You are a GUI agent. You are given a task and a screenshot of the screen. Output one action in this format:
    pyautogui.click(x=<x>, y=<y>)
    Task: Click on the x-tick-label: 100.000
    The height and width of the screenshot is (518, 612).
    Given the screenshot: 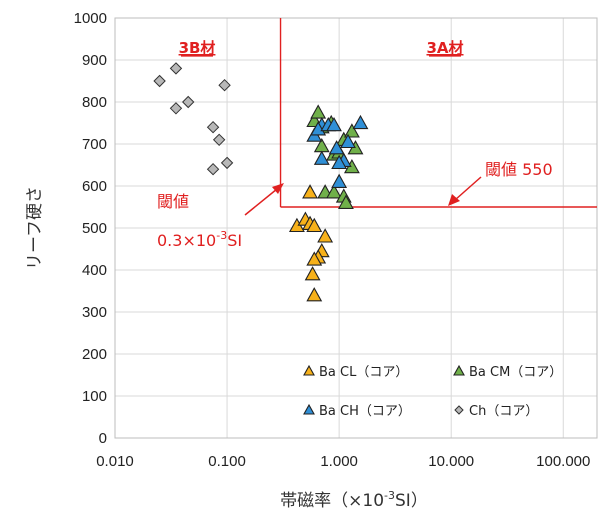 What is the action you would take?
    pyautogui.click(x=563, y=461)
    